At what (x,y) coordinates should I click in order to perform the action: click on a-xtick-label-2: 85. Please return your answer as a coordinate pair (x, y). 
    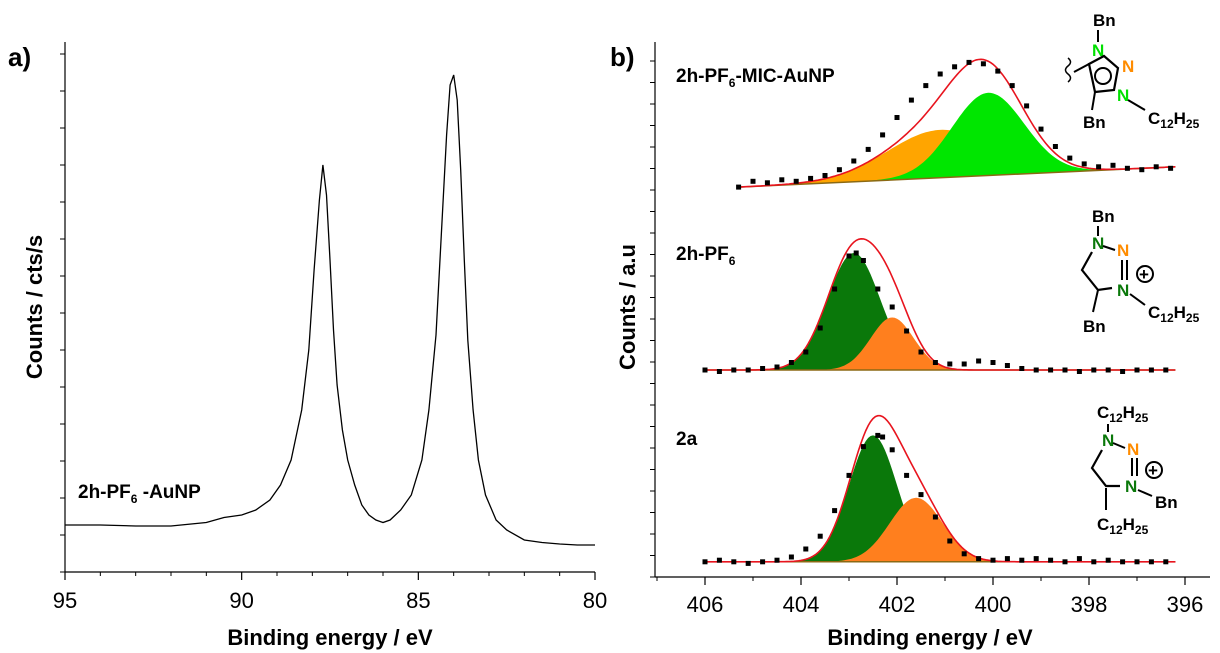
    Looking at the image, I should click on (418, 600).